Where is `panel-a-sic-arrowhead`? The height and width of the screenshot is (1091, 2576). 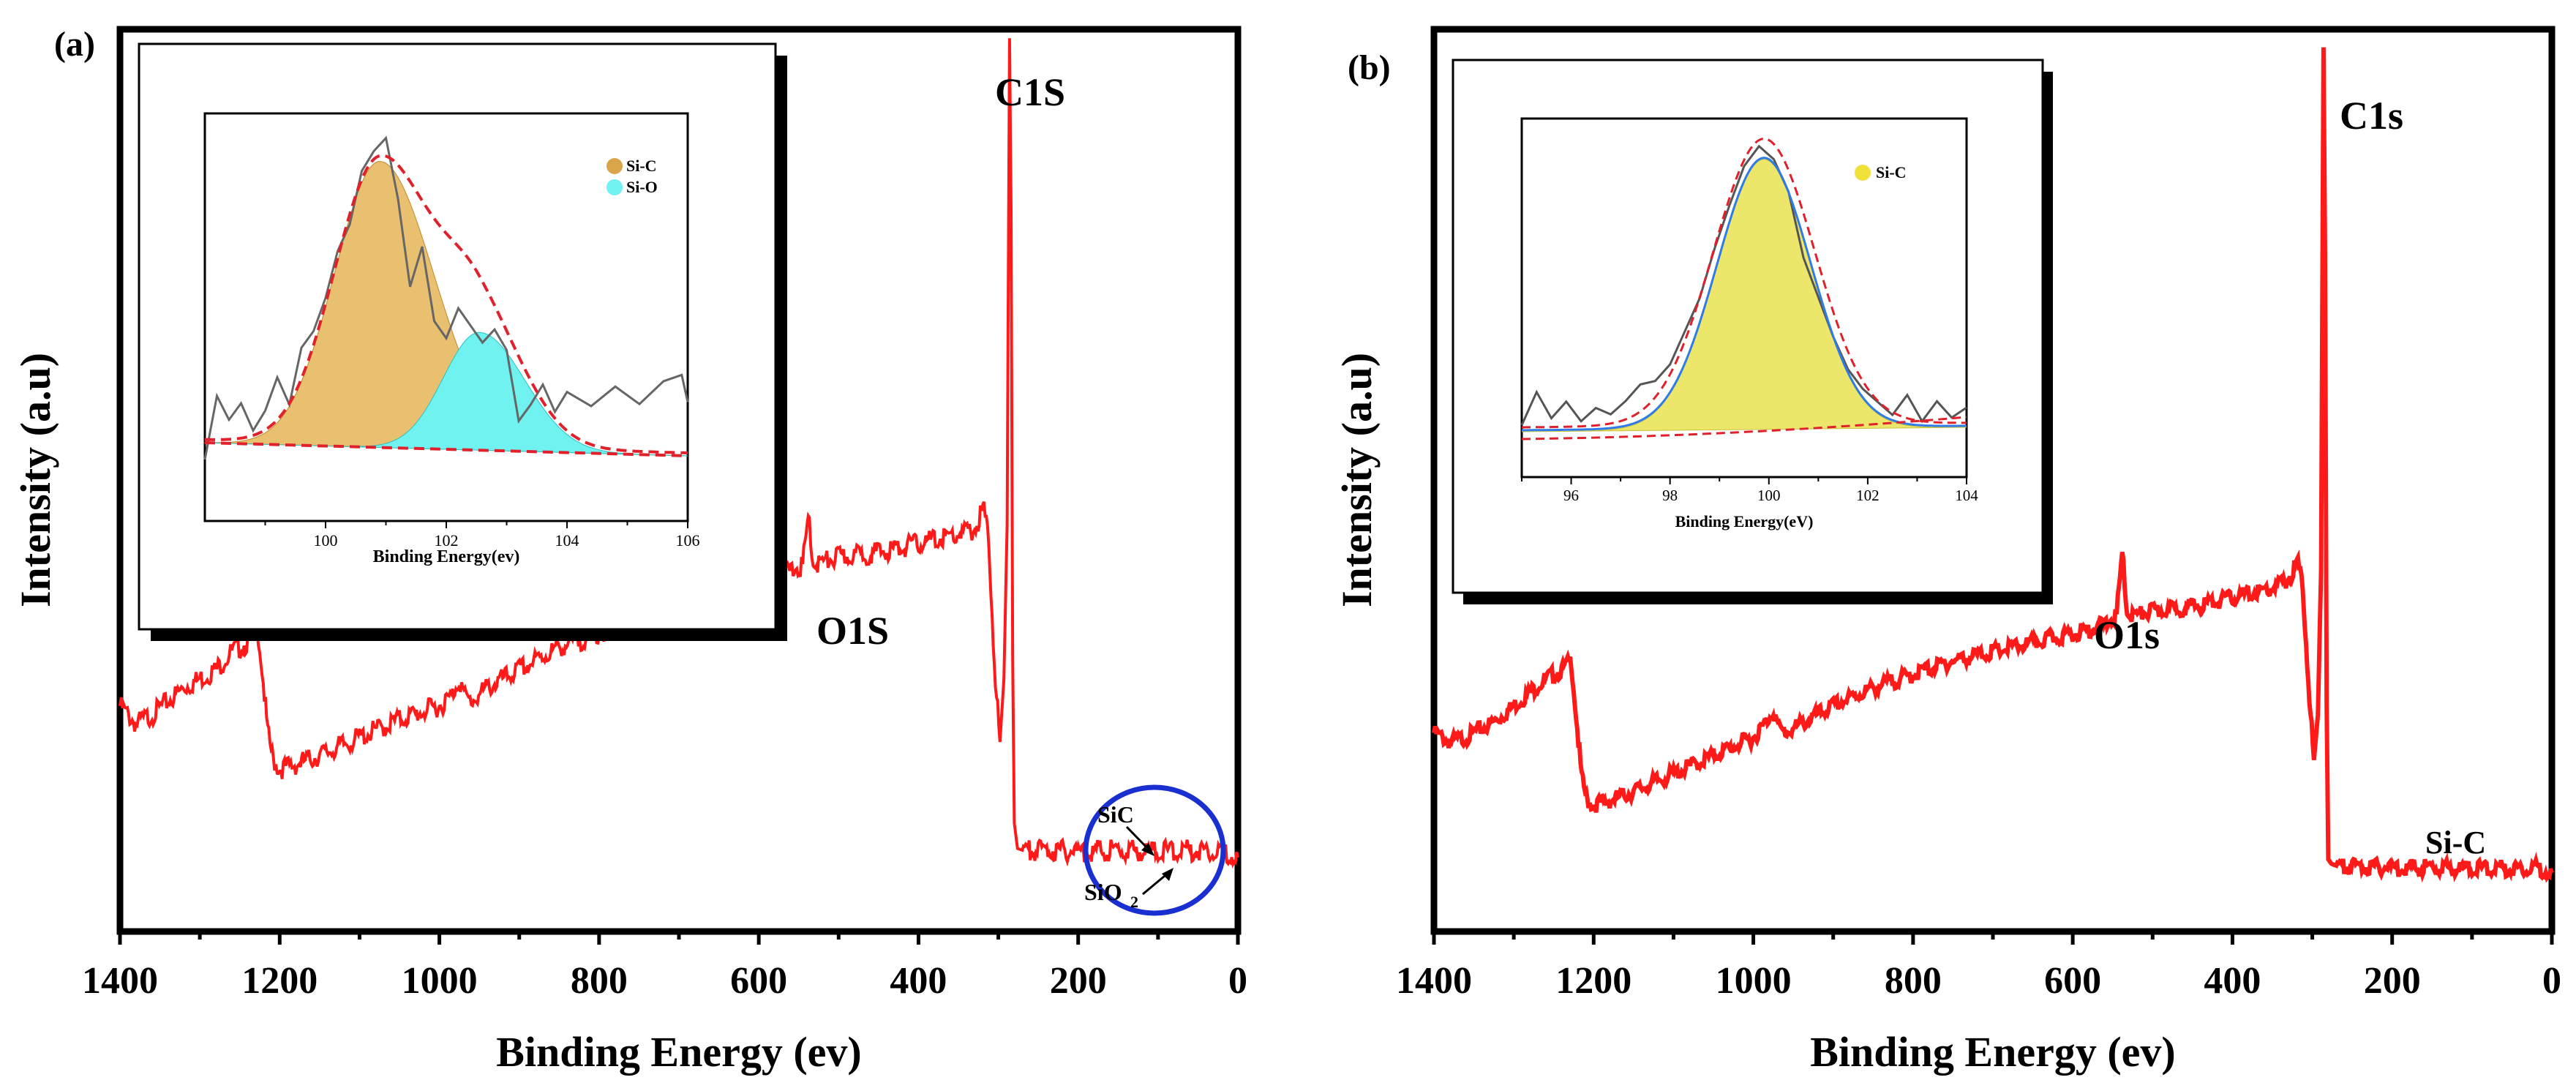 panel-a-sic-arrowhead is located at coordinates (1148, 849).